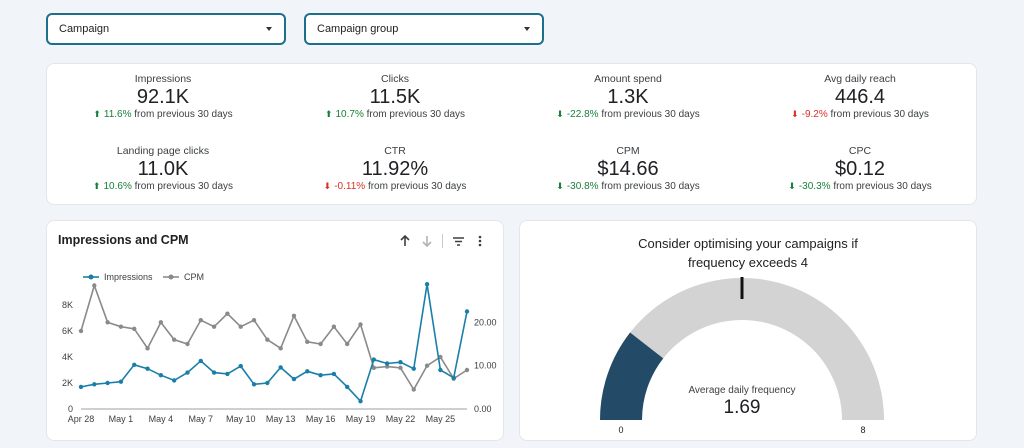  I want to click on x-axis-tick-label: May 7, so click(201, 419).